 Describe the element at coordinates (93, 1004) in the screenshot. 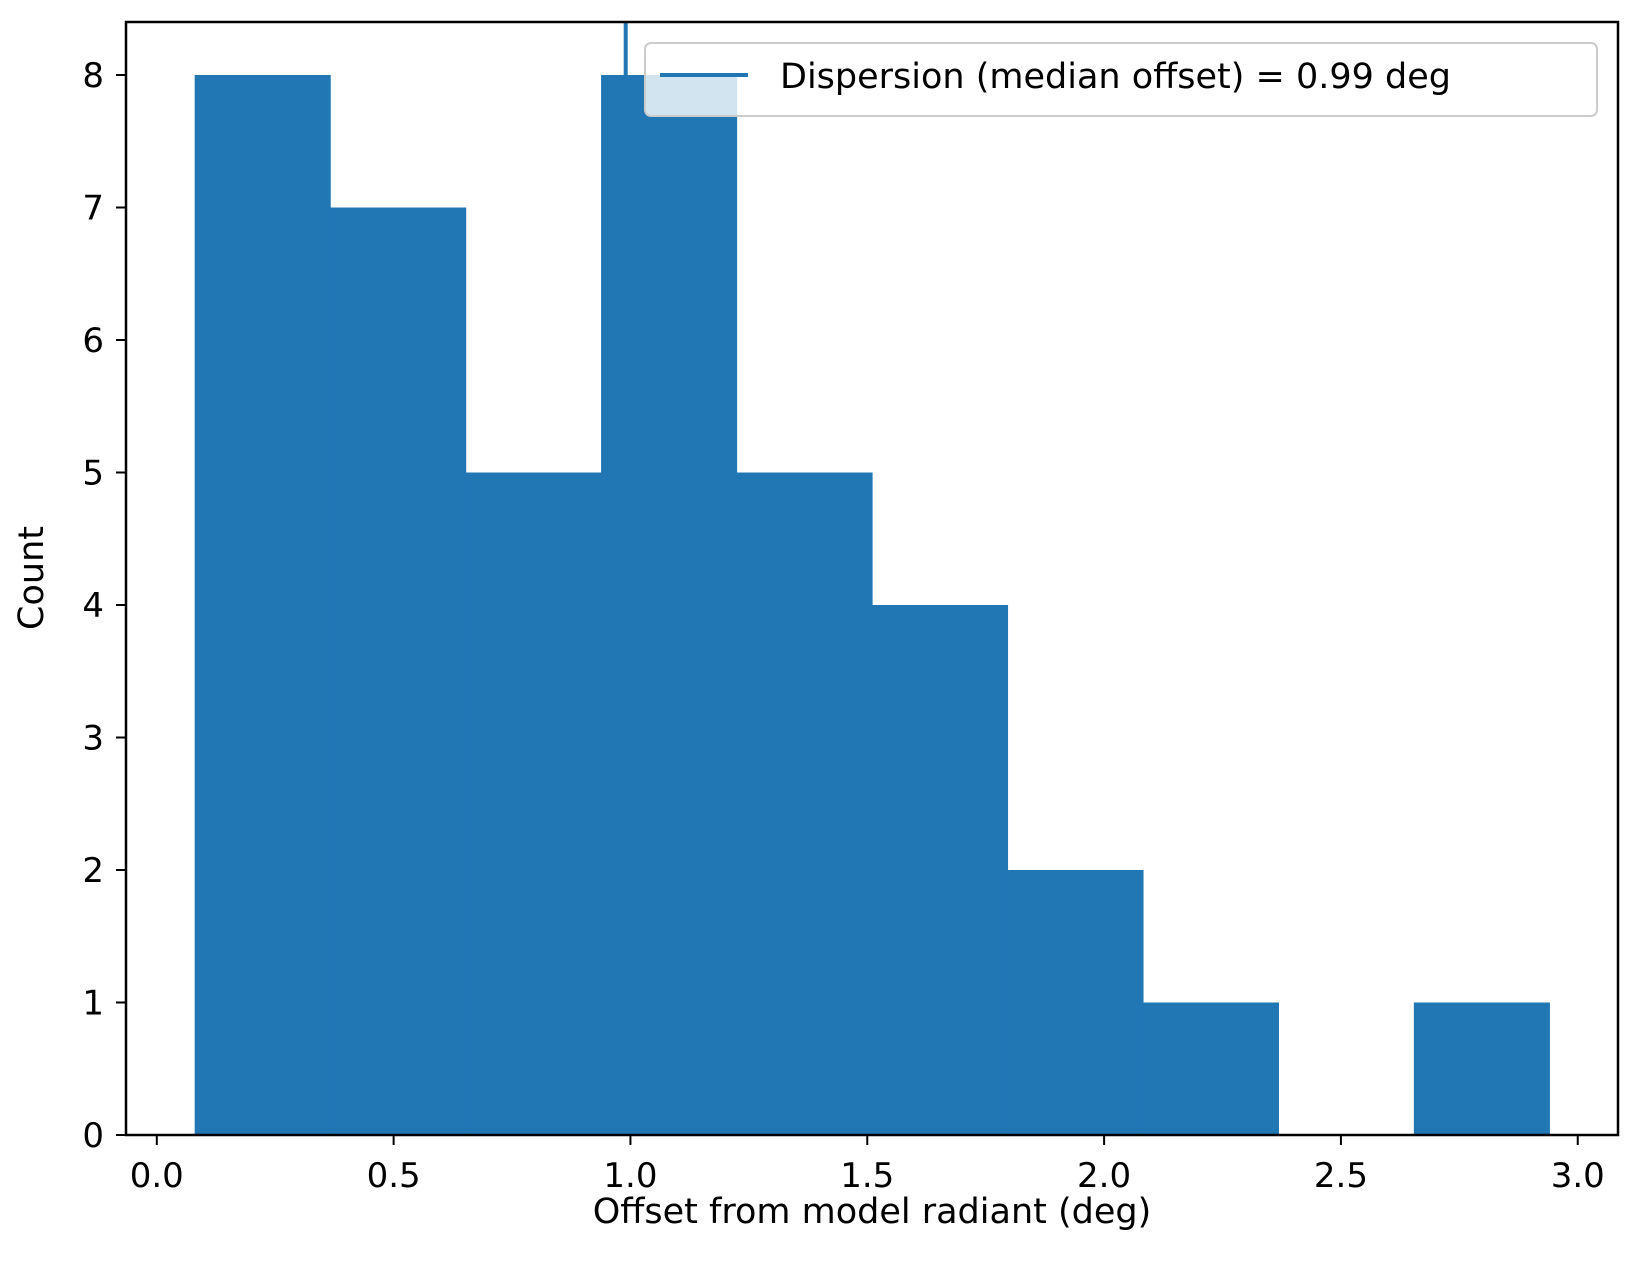

I see `y-tick-label: 1` at that location.